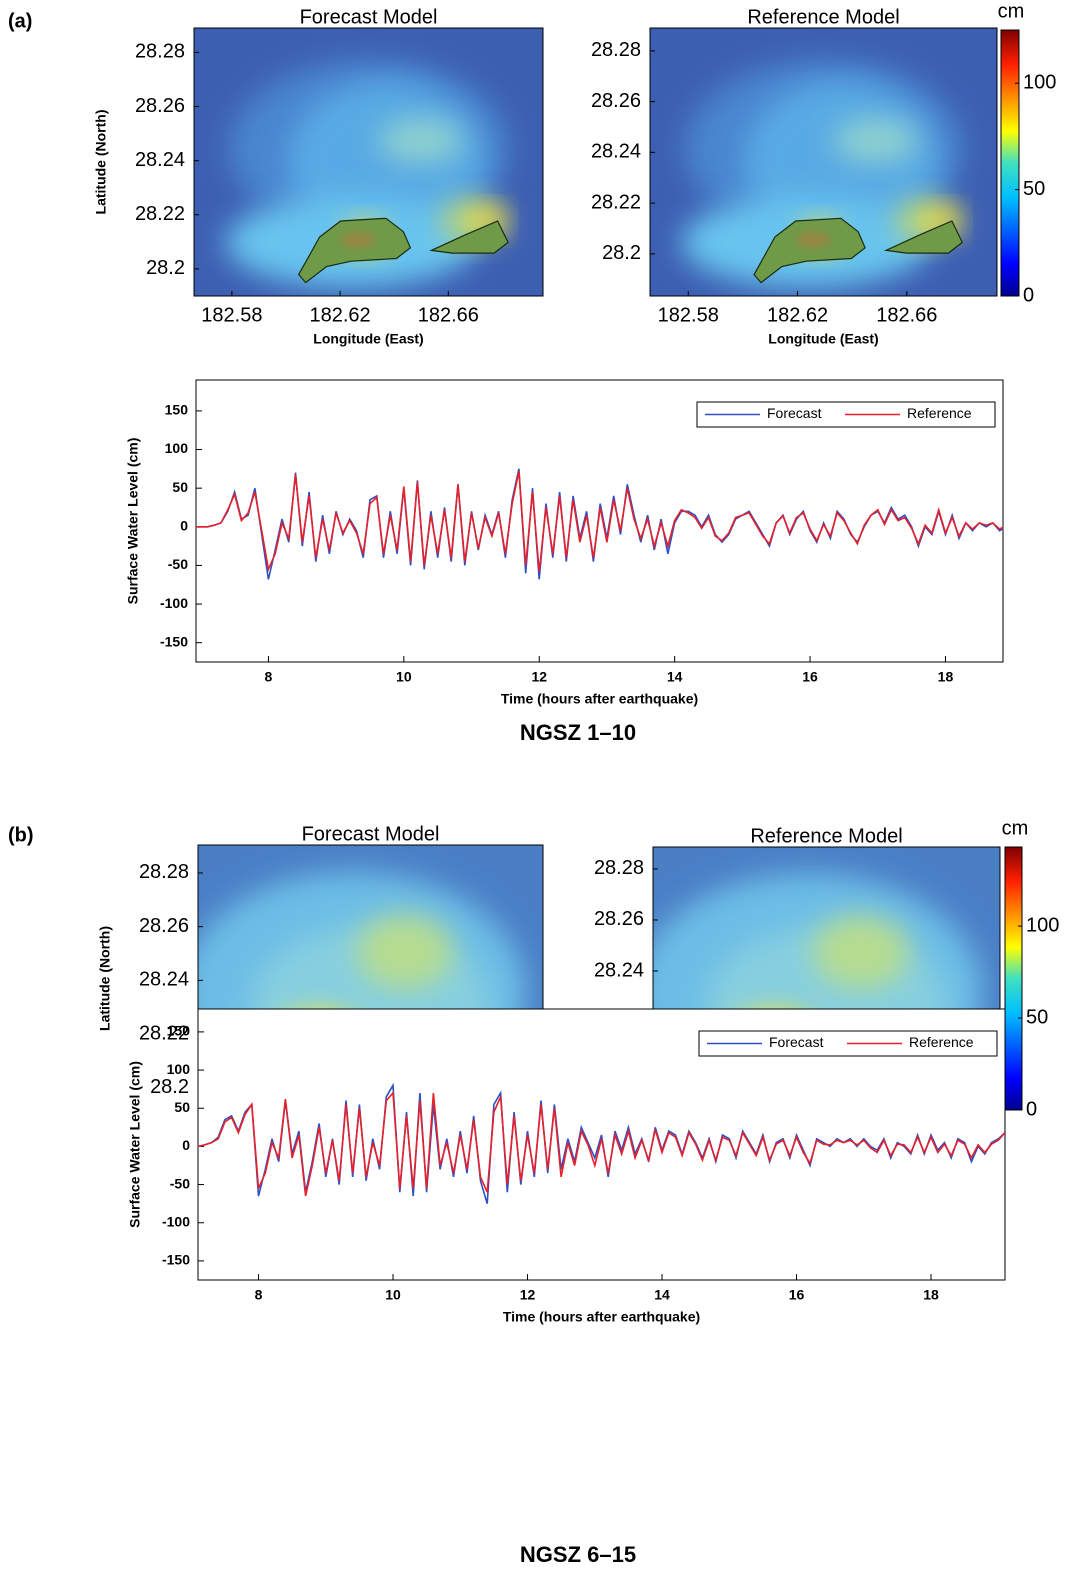 This screenshot has width=1081, height=1578. What do you see at coordinates (358, 239) in the screenshot?
I see `island-detail` at bounding box center [358, 239].